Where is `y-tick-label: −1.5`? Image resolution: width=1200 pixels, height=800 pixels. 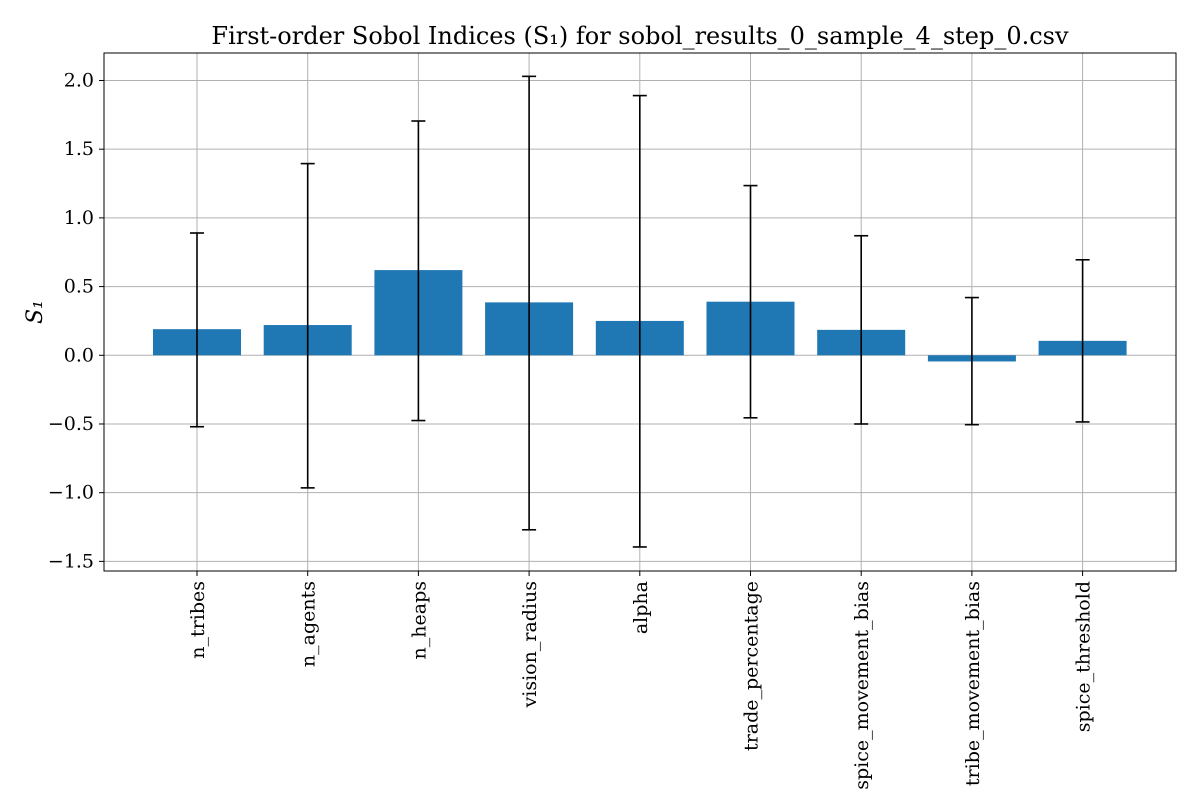
y-tick-label: −1.5 is located at coordinates (71, 561).